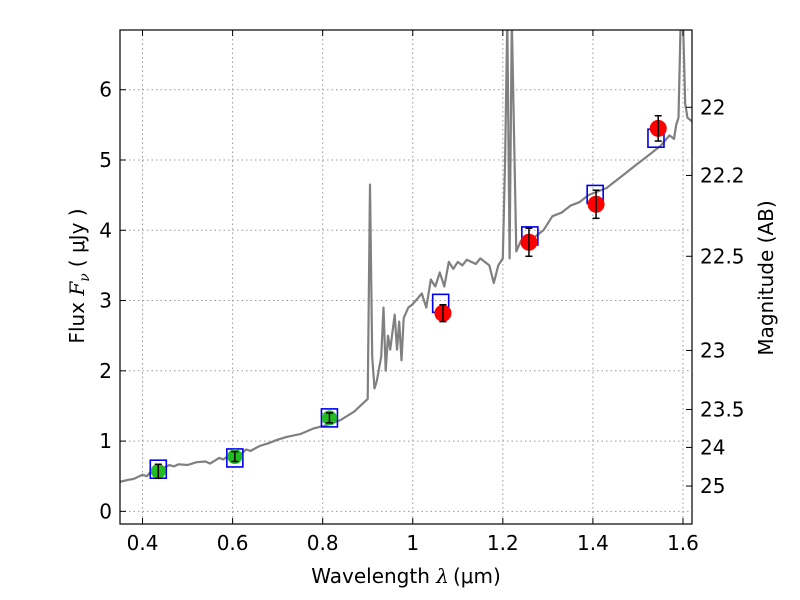 The width and height of the screenshot is (800, 600). Describe the element at coordinates (406, 576) in the screenshot. I see `x-axis-label: Wavelength λ (μm)` at that location.